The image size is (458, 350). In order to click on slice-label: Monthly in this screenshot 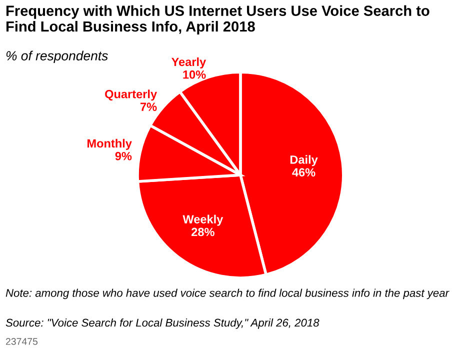, I will do `click(110, 144)`.